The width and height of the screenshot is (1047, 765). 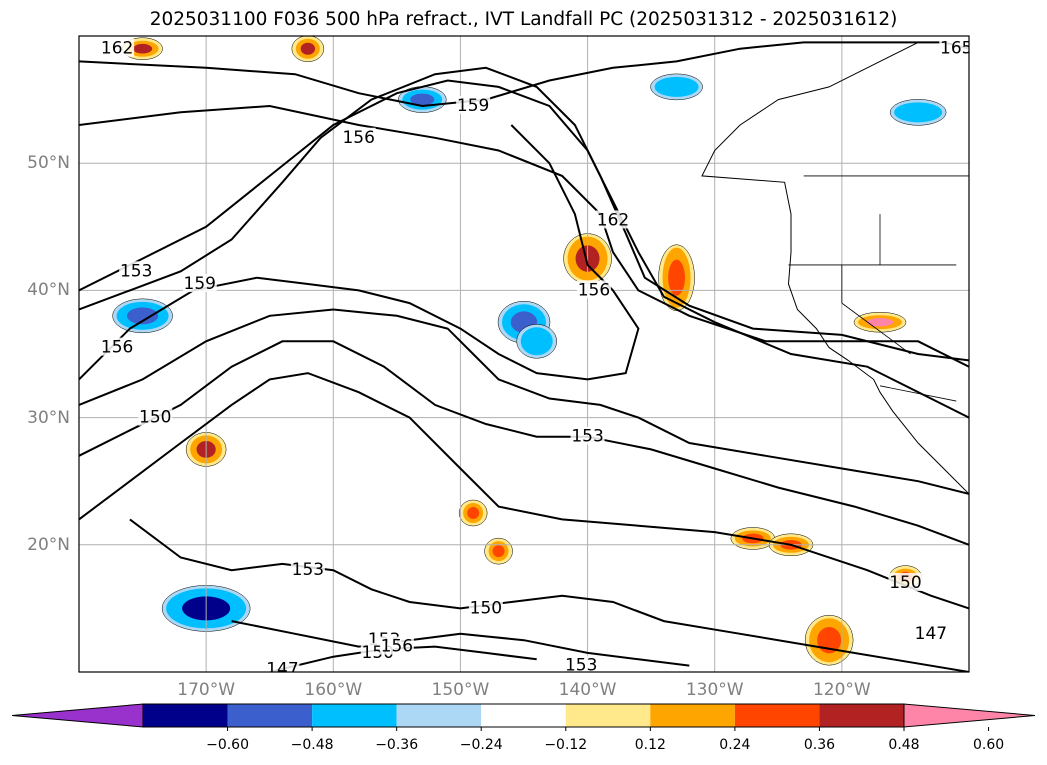 I want to click on lon-tick-label: 130°W, so click(x=714, y=690).